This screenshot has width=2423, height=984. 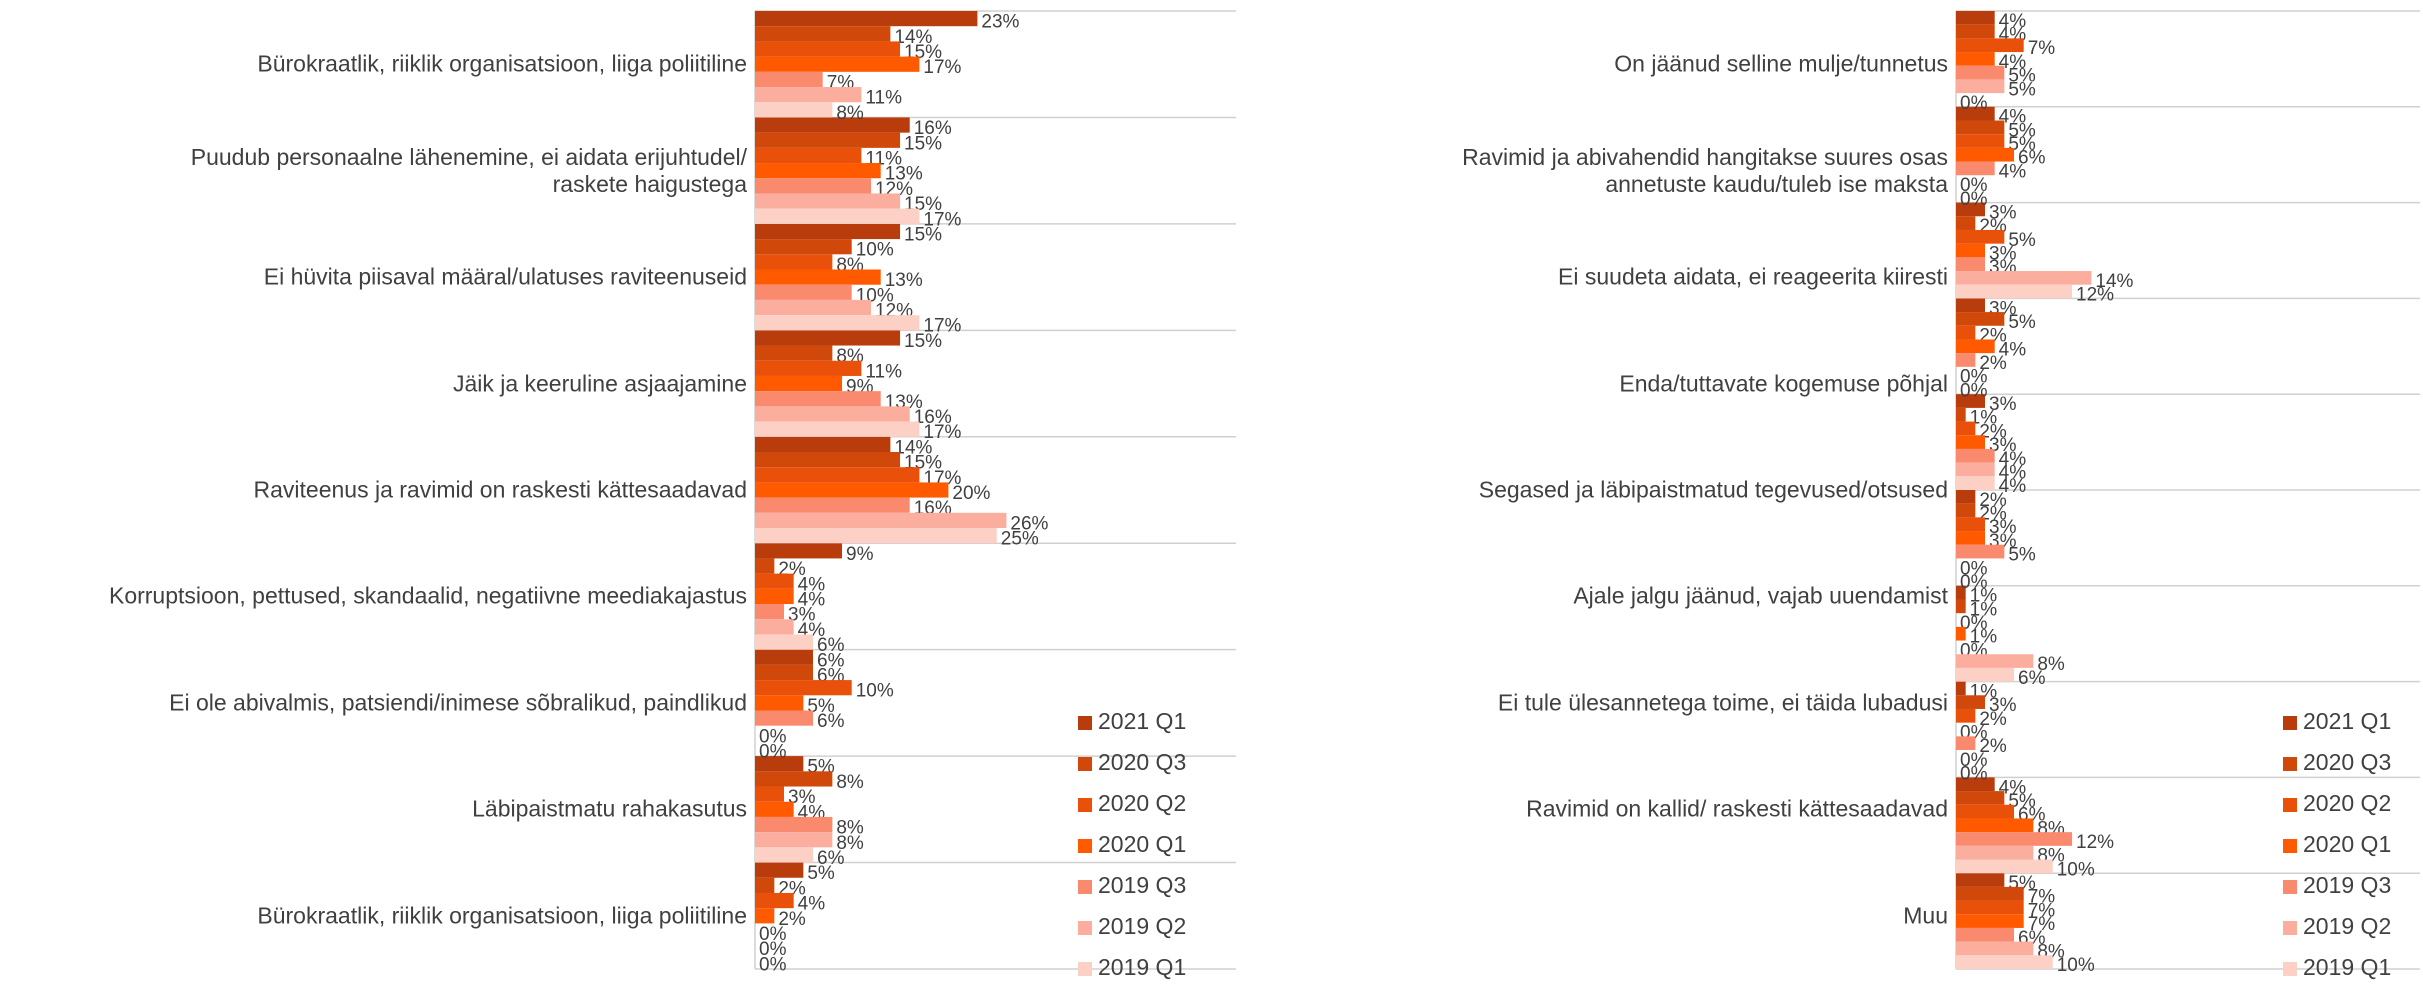 I want to click on value-label: 7%, so click(x=2042, y=48).